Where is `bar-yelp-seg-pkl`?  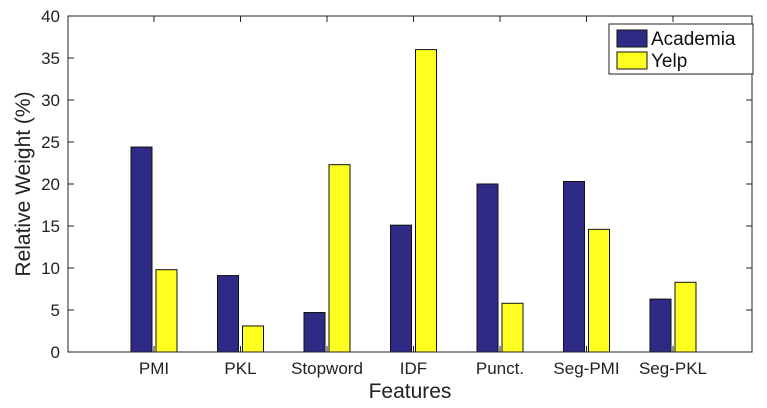
bar-yelp-seg-pkl is located at coordinates (685, 317).